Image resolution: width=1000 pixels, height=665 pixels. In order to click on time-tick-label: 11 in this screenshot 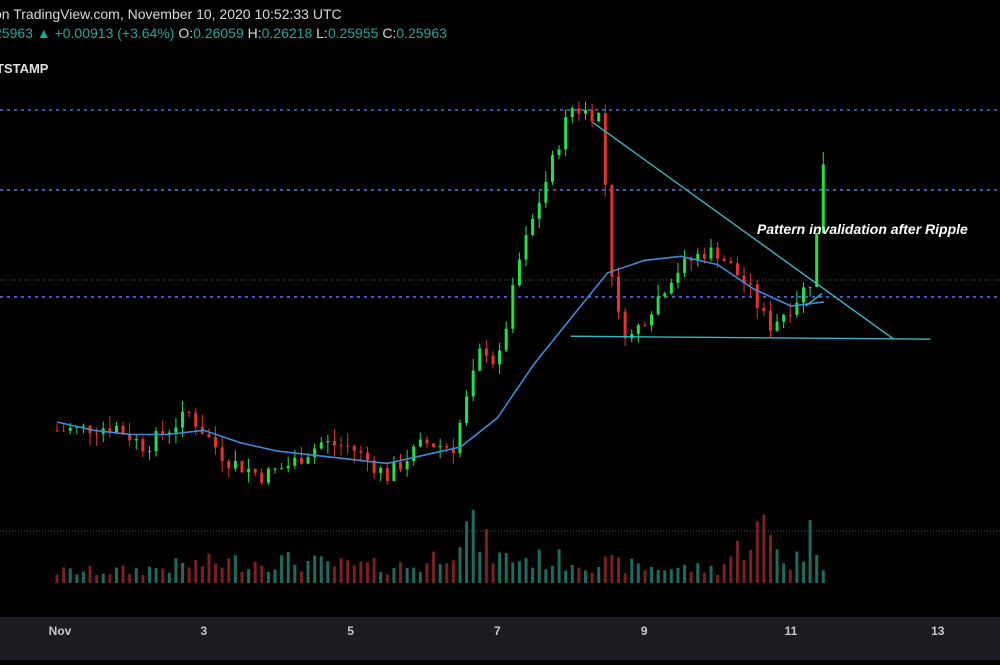, I will do `click(791, 631)`.